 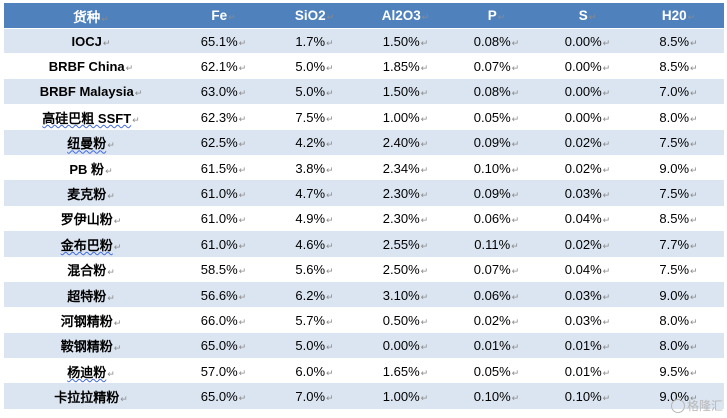 I want to click on value-cell: 0.01%↵, so click(x=587, y=346).